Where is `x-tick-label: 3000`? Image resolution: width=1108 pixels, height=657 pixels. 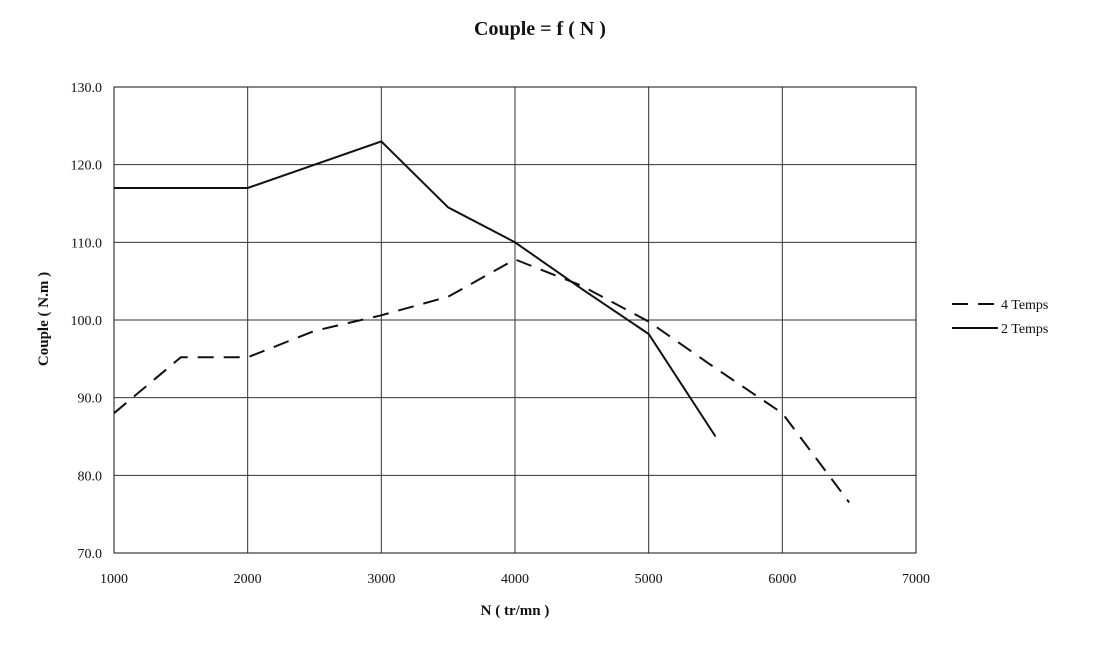
x-tick-label: 3000 is located at coordinates (381, 579).